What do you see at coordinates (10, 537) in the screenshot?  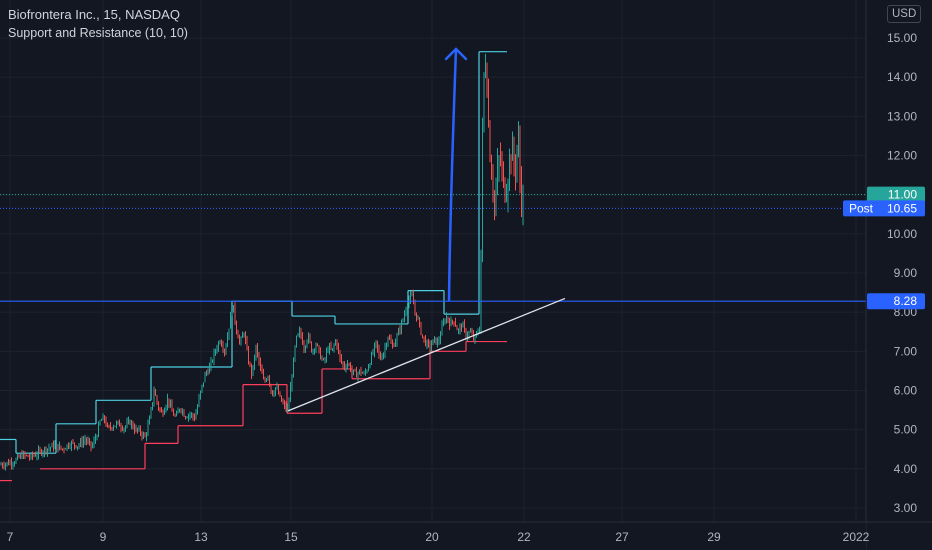 I see `x-tick-label: 7` at bounding box center [10, 537].